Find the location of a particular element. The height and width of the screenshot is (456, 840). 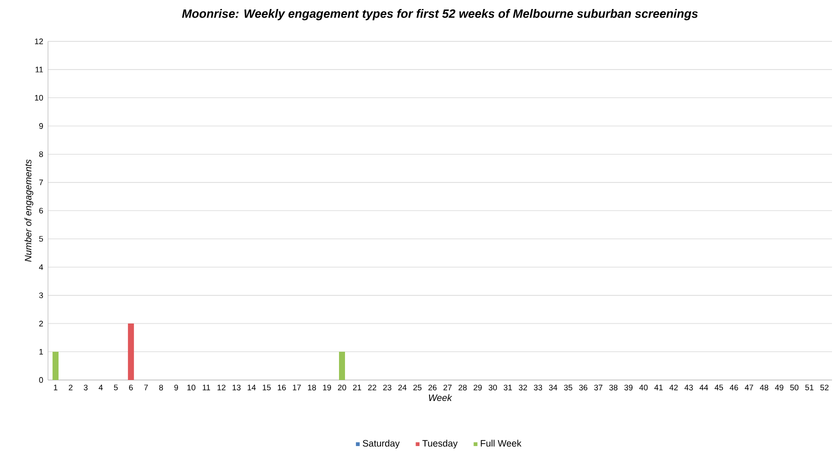

x-tick-label: 25 is located at coordinates (417, 387).